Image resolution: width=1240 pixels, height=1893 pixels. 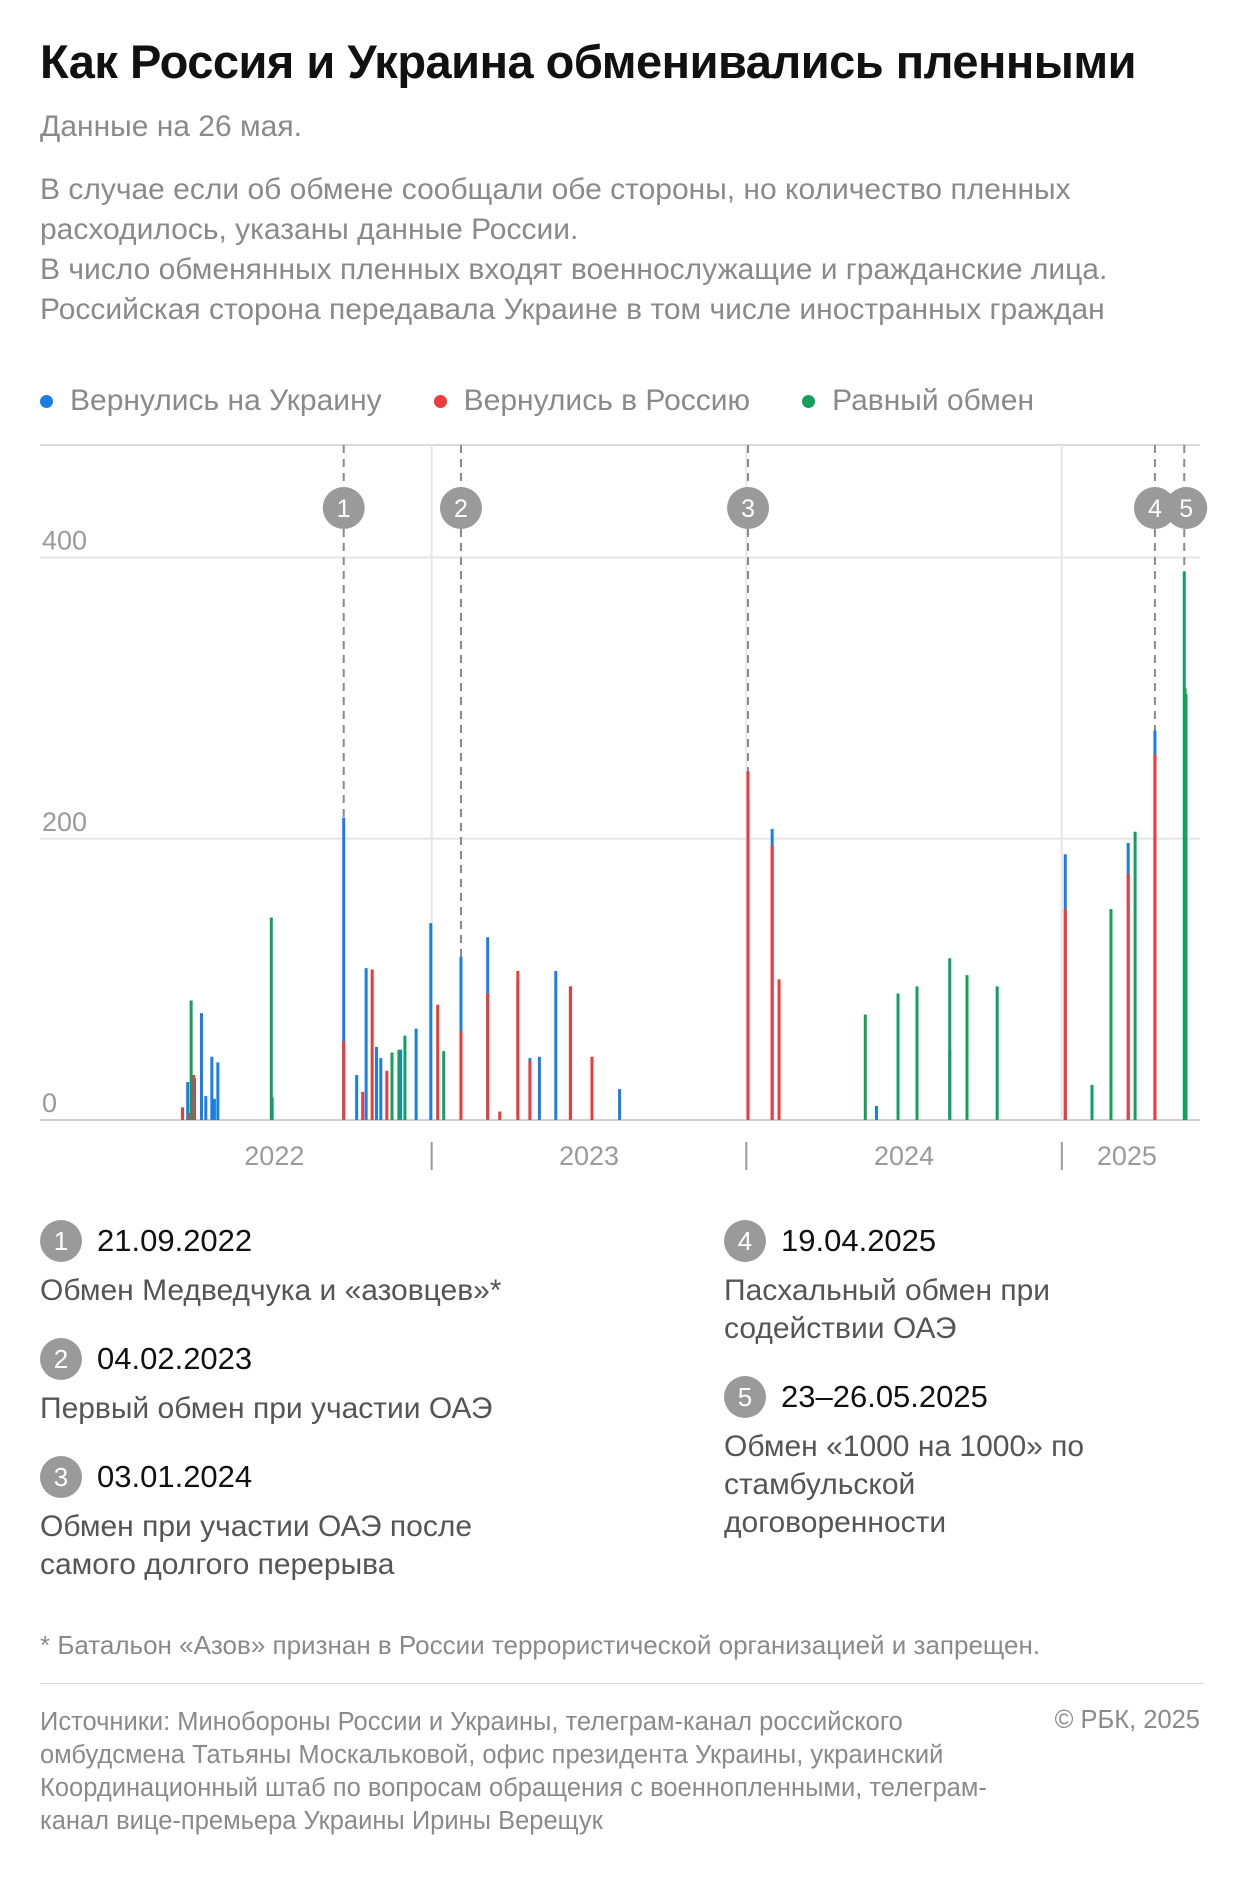 I want to click on x-tick-label: 2023, so click(x=589, y=1156).